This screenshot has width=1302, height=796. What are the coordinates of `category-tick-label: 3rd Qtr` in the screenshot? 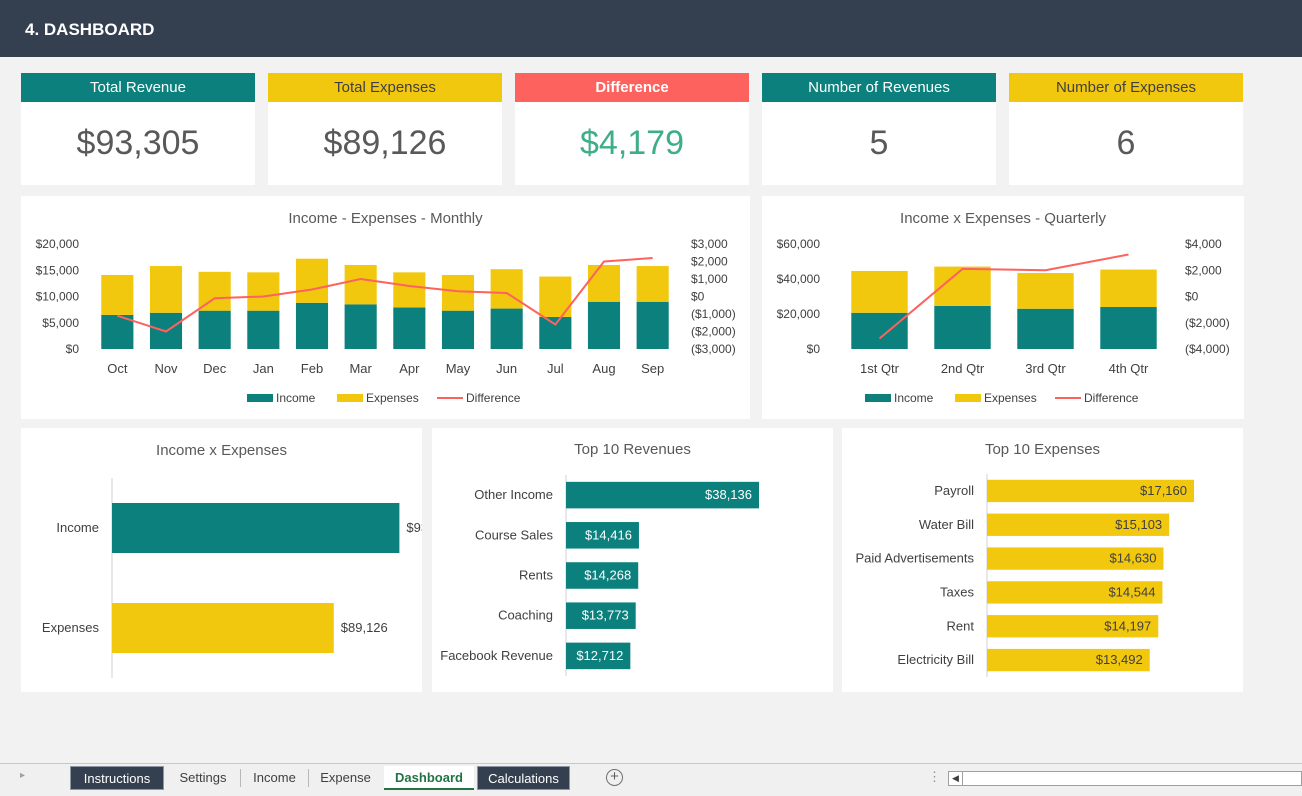 It's located at (1045, 368).